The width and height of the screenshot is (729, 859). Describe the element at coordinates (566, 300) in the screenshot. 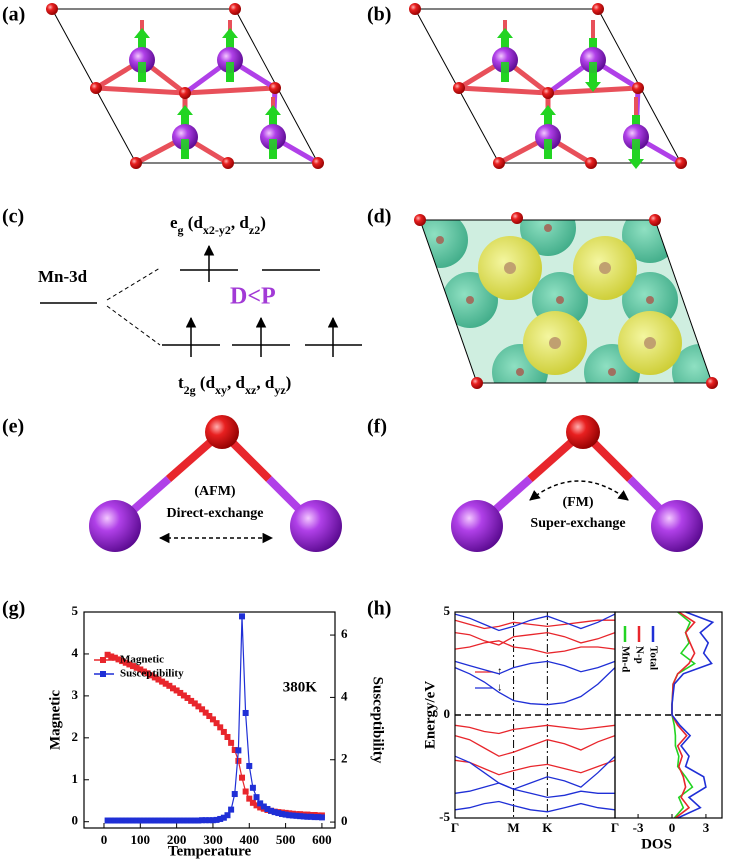

I see `panel-d` at that location.